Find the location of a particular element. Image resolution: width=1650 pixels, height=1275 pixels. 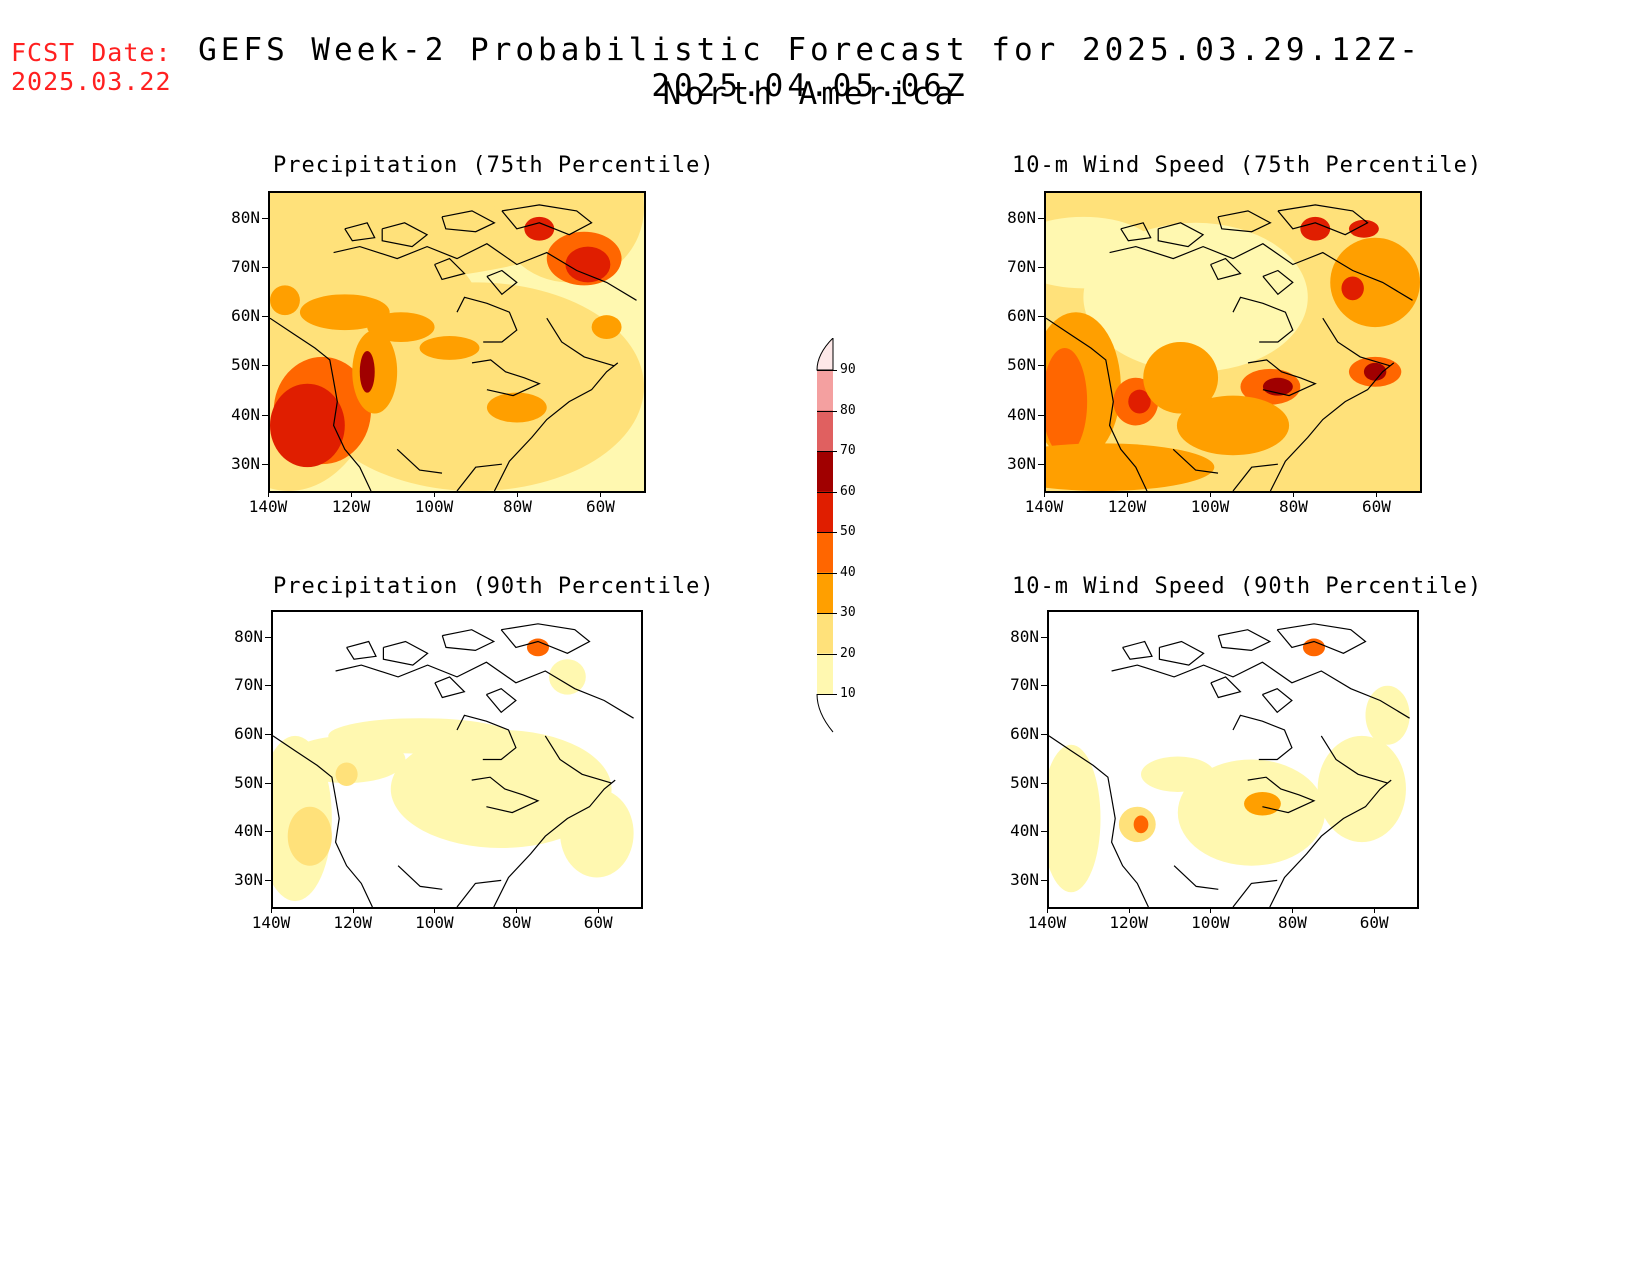

colorbar-label: 80 is located at coordinates (848, 410).